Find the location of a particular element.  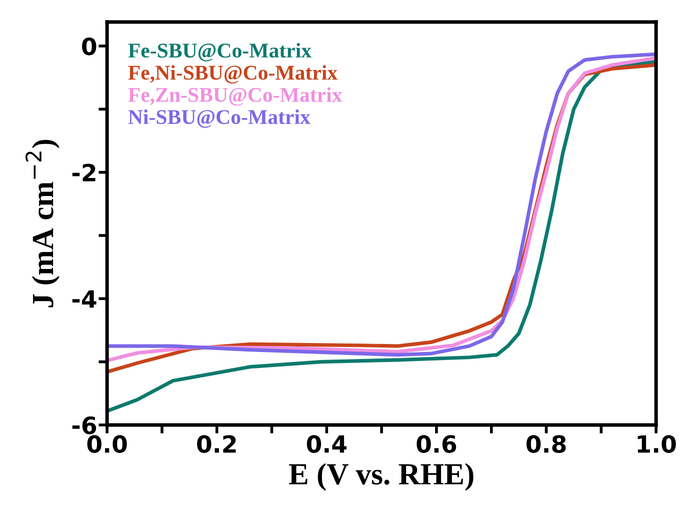

text: Fe-SBU@Co-Matrix is located at coordinates (220, 52).